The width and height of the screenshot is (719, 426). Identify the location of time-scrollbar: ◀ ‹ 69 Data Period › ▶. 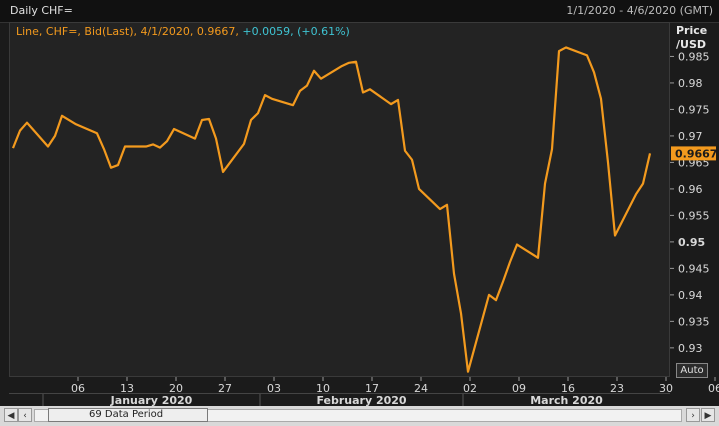
(359, 416).